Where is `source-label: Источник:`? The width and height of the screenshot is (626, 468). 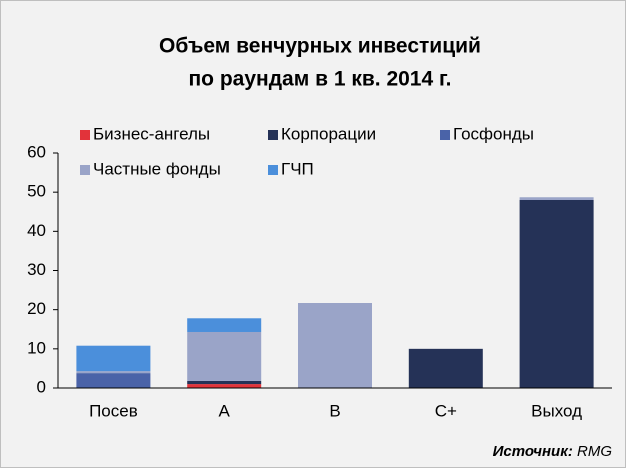 source-label: Источник: is located at coordinates (533, 451).